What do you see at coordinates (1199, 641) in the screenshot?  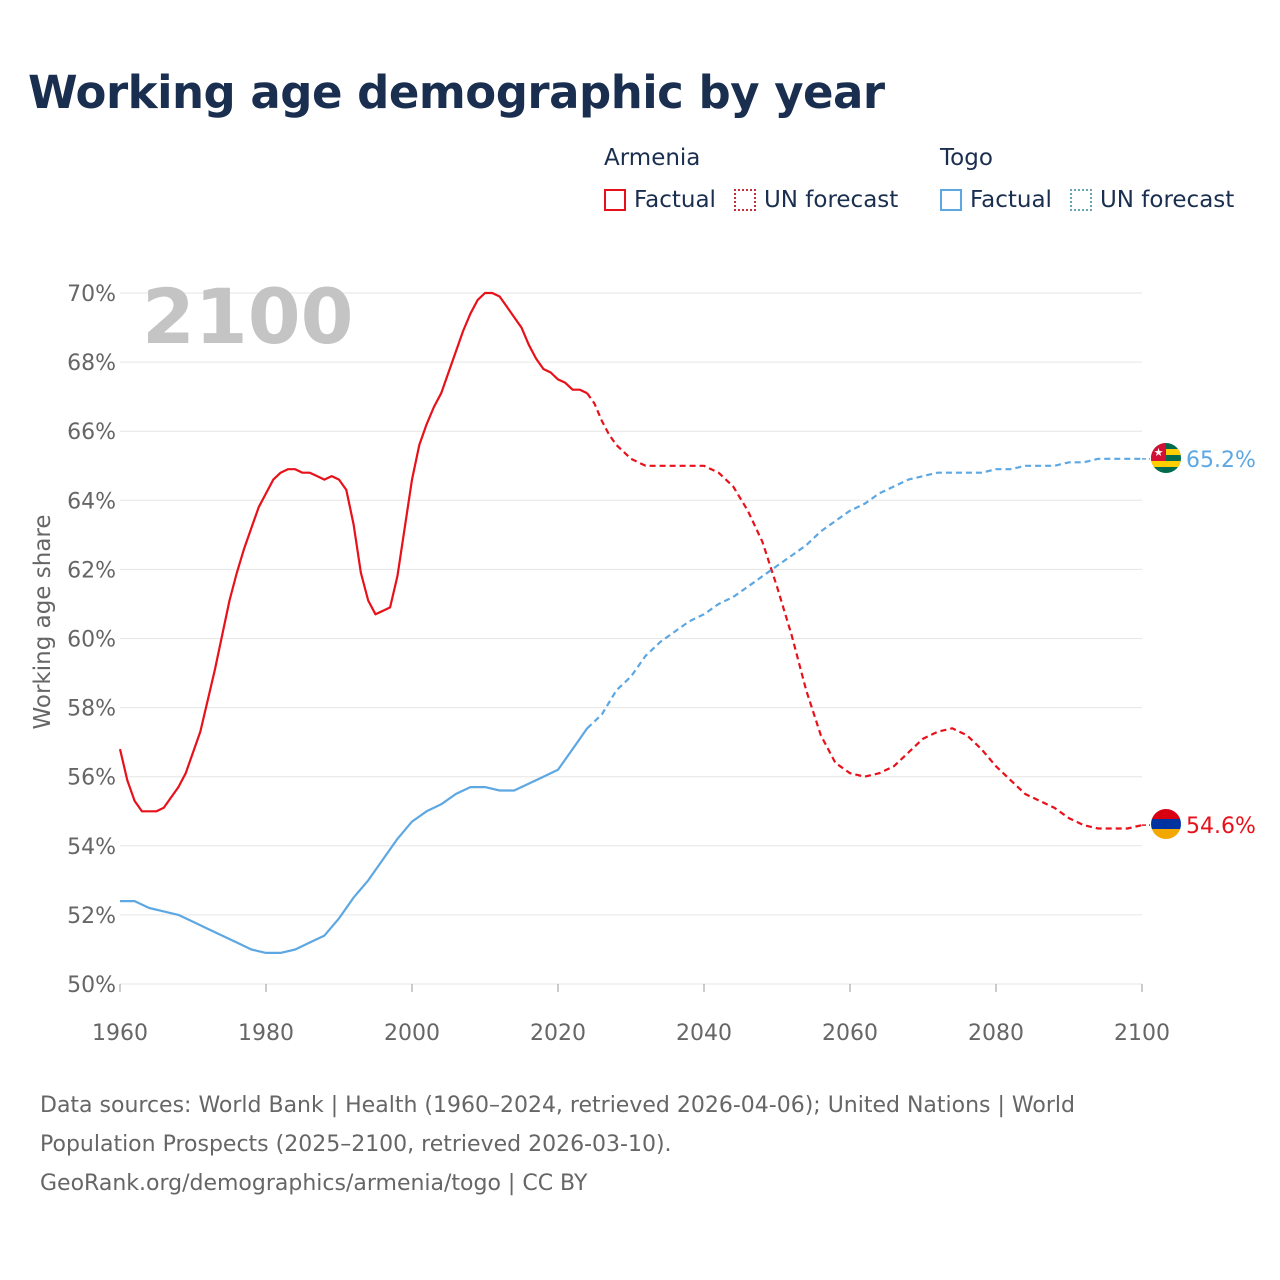 I see `end-markers: ★ 54.6% 65.2%` at bounding box center [1199, 641].